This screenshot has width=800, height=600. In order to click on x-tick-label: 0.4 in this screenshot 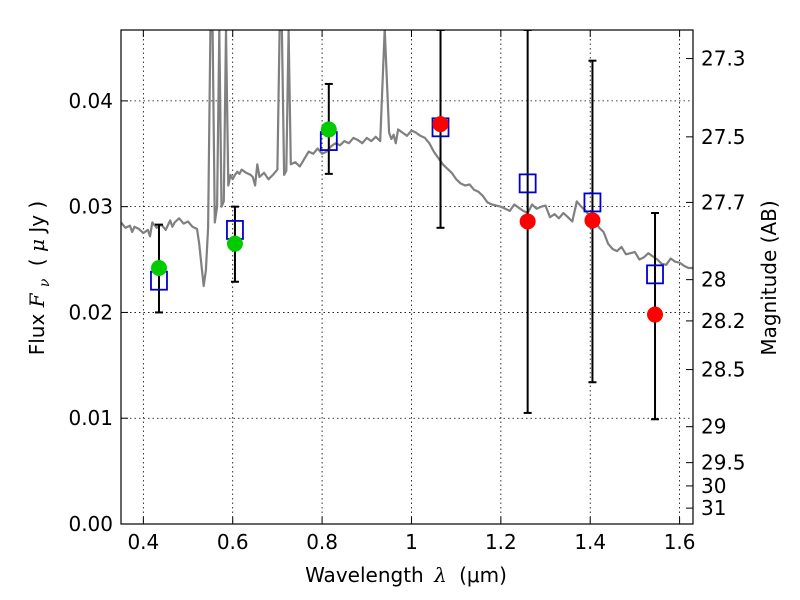, I will do `click(143, 542)`.